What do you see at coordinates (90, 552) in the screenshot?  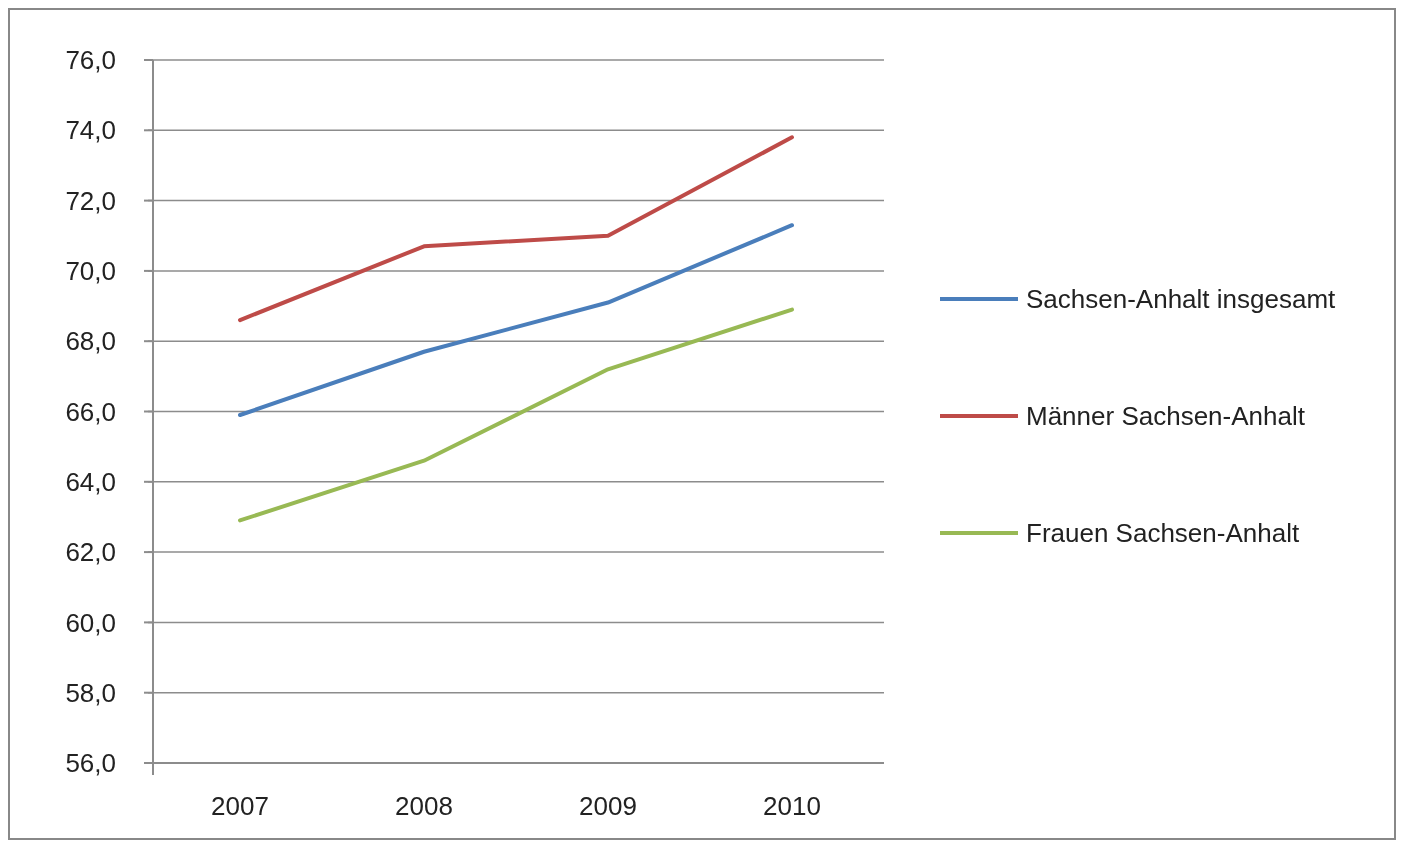 I see `y-tick-label: 62,0` at bounding box center [90, 552].